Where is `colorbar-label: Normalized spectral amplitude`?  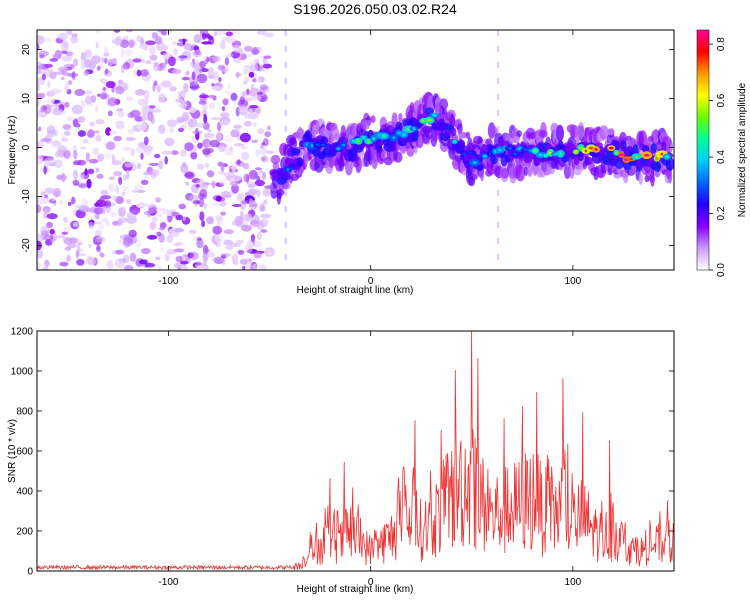 colorbar-label: Normalized spectral amplitude is located at coordinates (742, 149).